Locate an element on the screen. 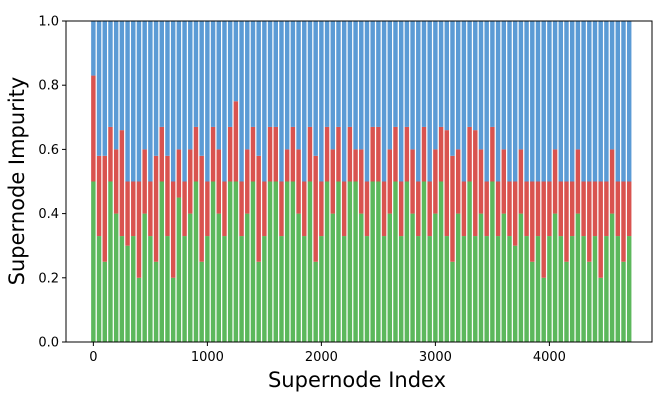  y-tick-label: 0.8 is located at coordinates (48, 86).